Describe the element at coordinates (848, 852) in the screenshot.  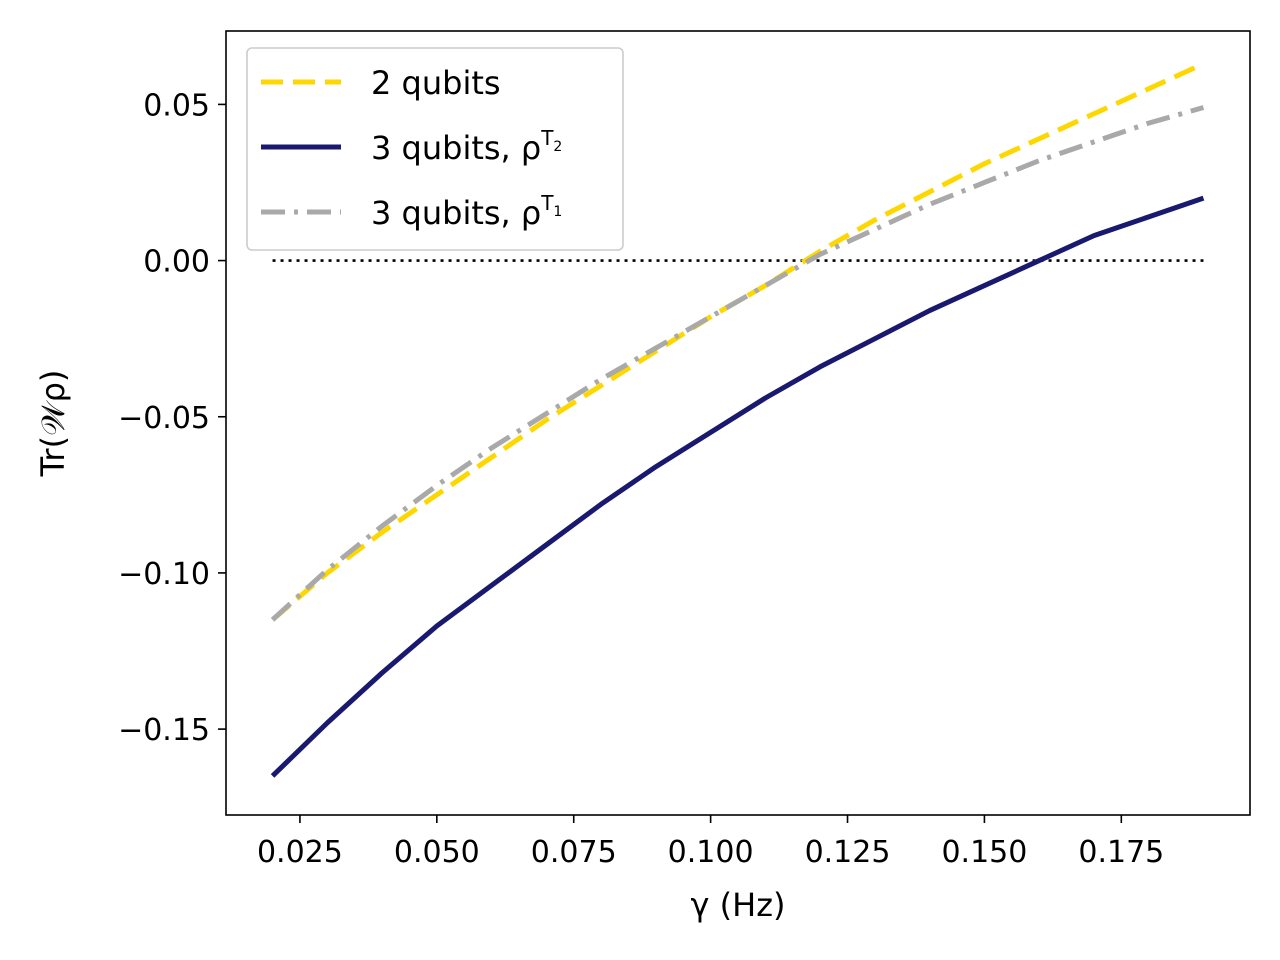
I see `x-tick-label: 0.125` at that location.